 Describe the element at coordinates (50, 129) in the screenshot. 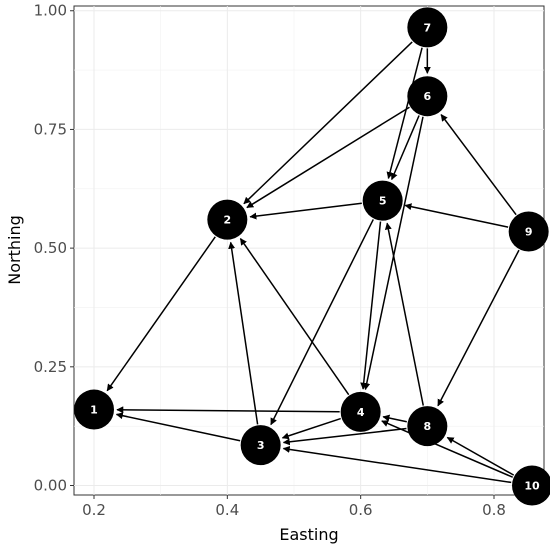

I see `y-tick-label: 0.75` at that location.